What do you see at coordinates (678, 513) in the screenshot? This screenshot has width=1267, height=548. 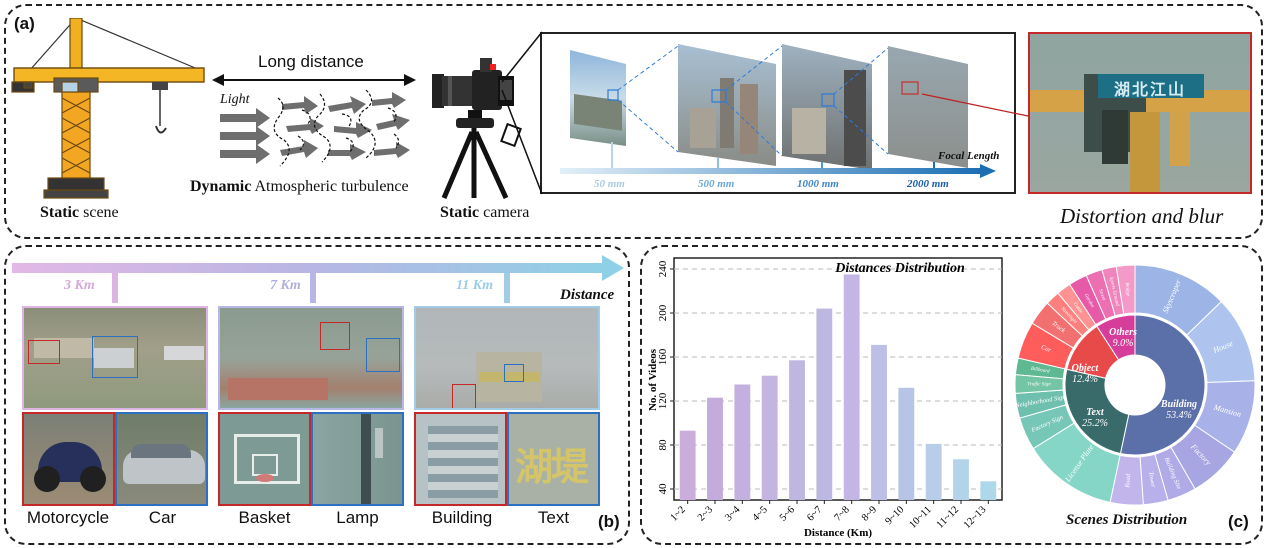 I see `x-tick-label: 1~2` at bounding box center [678, 513].